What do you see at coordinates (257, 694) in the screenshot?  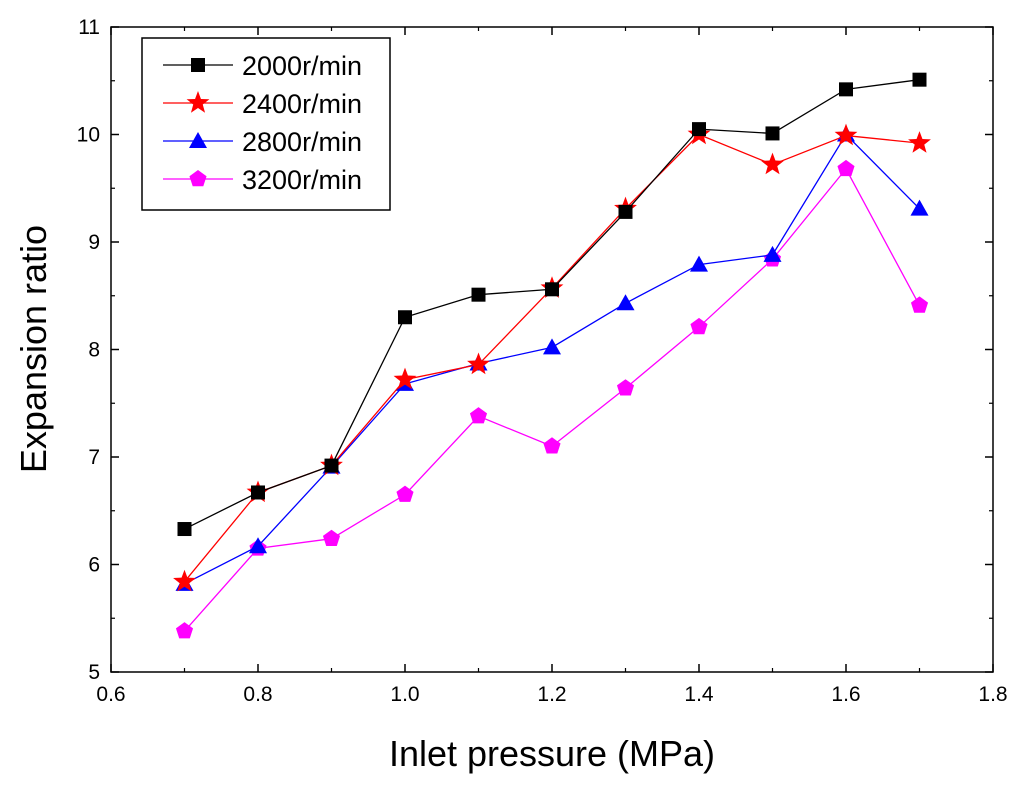 I see `x-tick-label: 0.8` at bounding box center [257, 694].